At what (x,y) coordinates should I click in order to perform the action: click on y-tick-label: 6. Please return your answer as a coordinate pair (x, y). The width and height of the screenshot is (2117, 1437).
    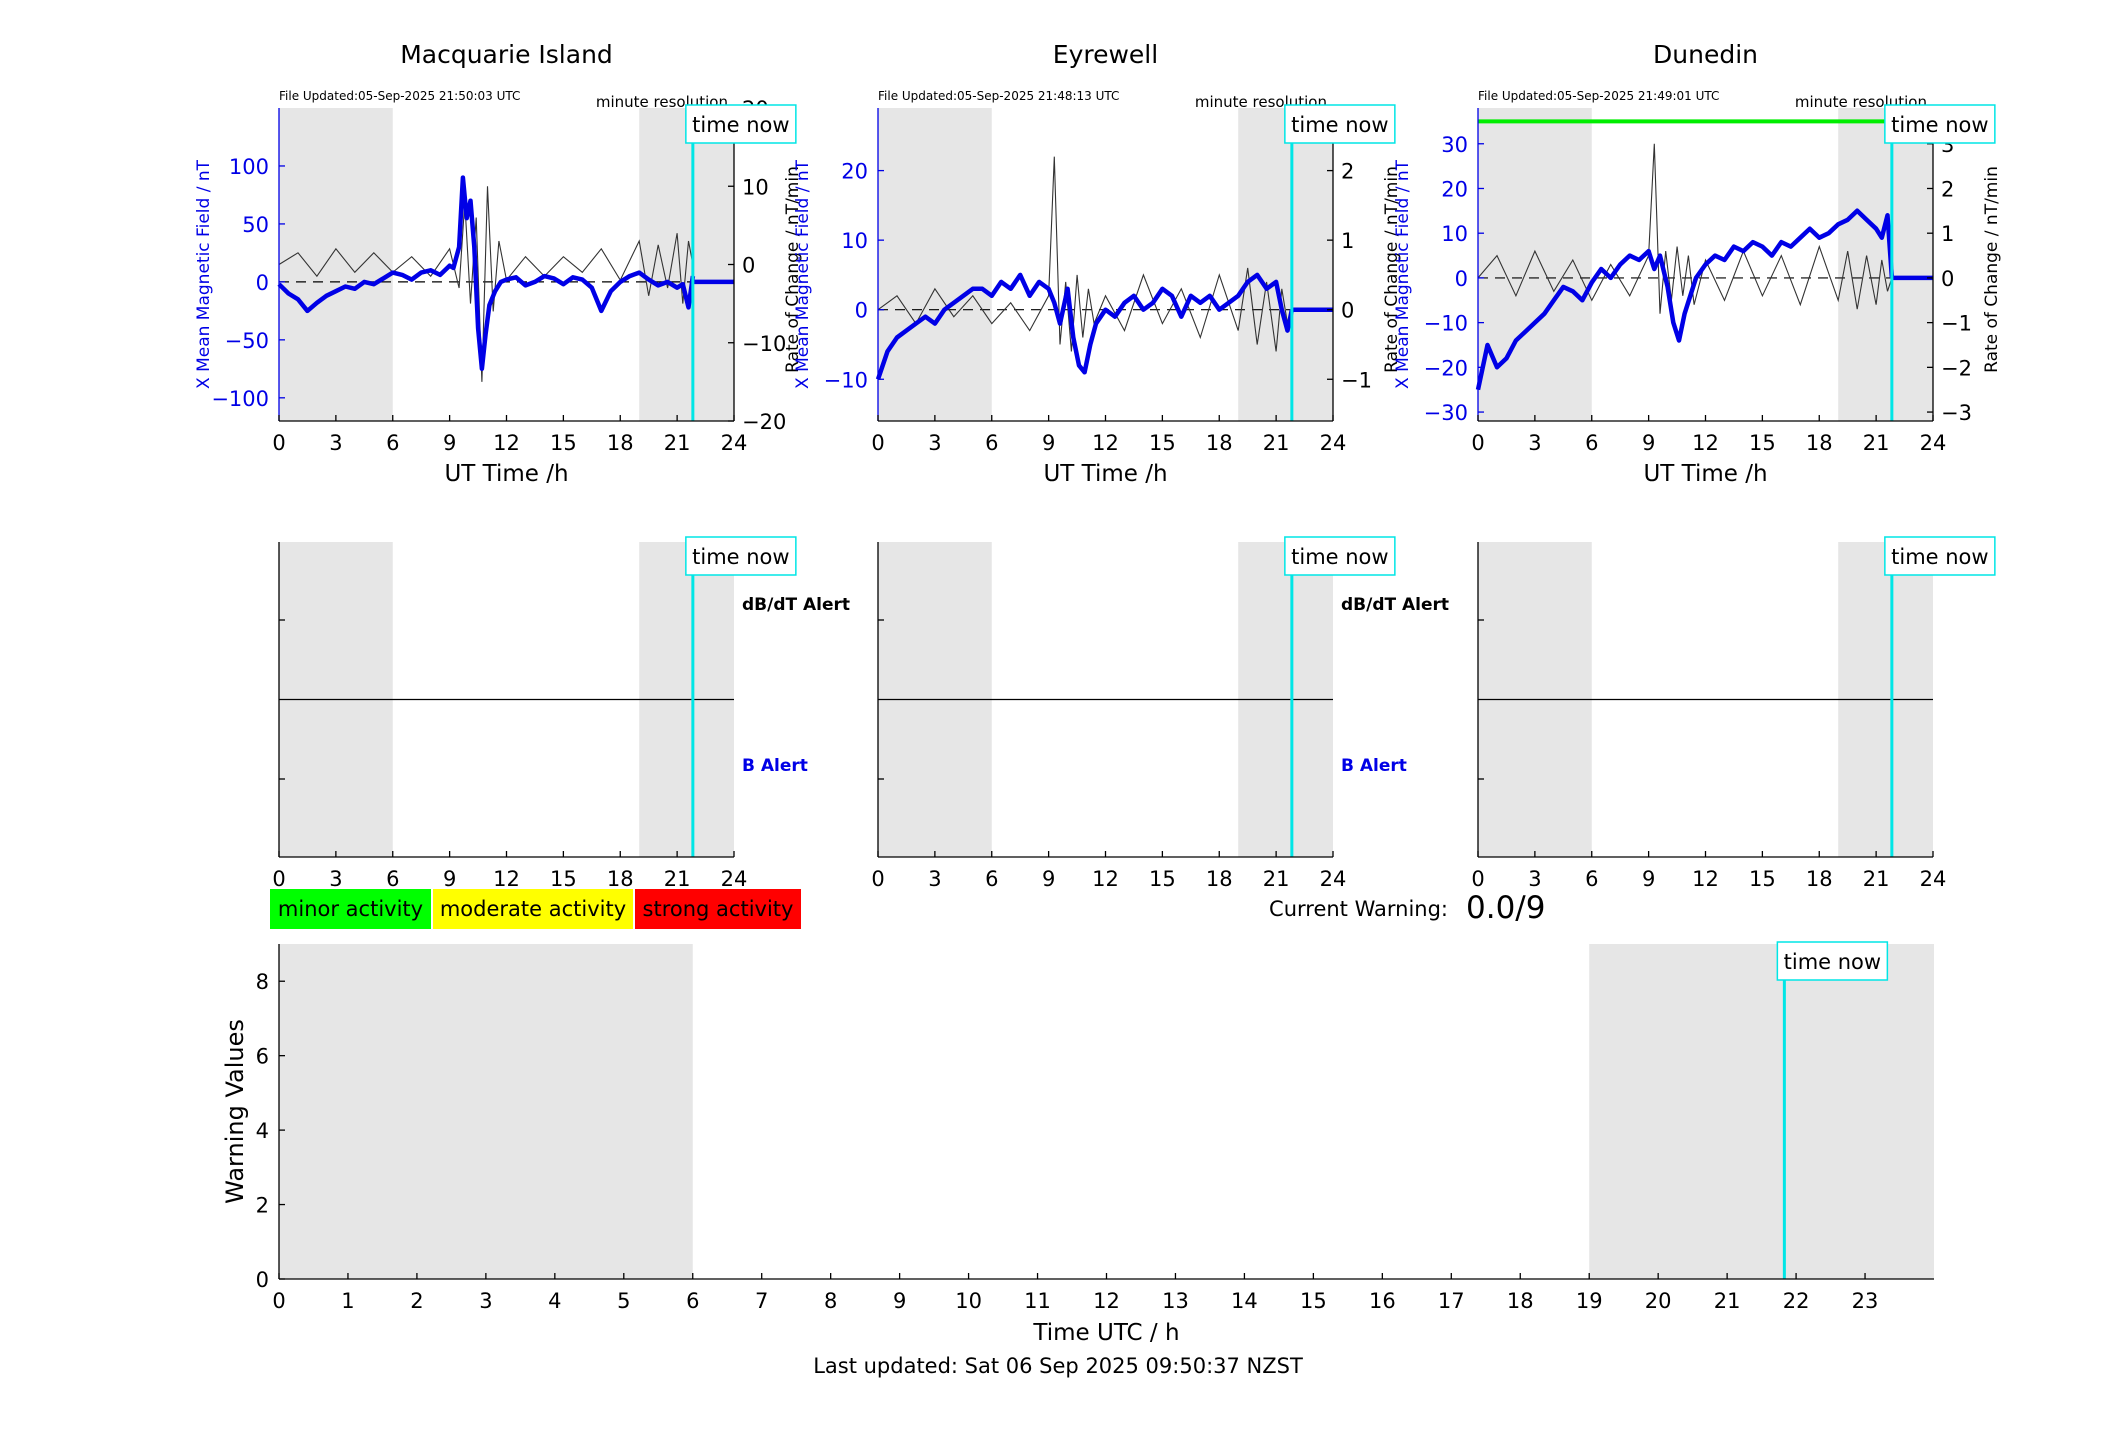
    Looking at the image, I should click on (262, 1057).